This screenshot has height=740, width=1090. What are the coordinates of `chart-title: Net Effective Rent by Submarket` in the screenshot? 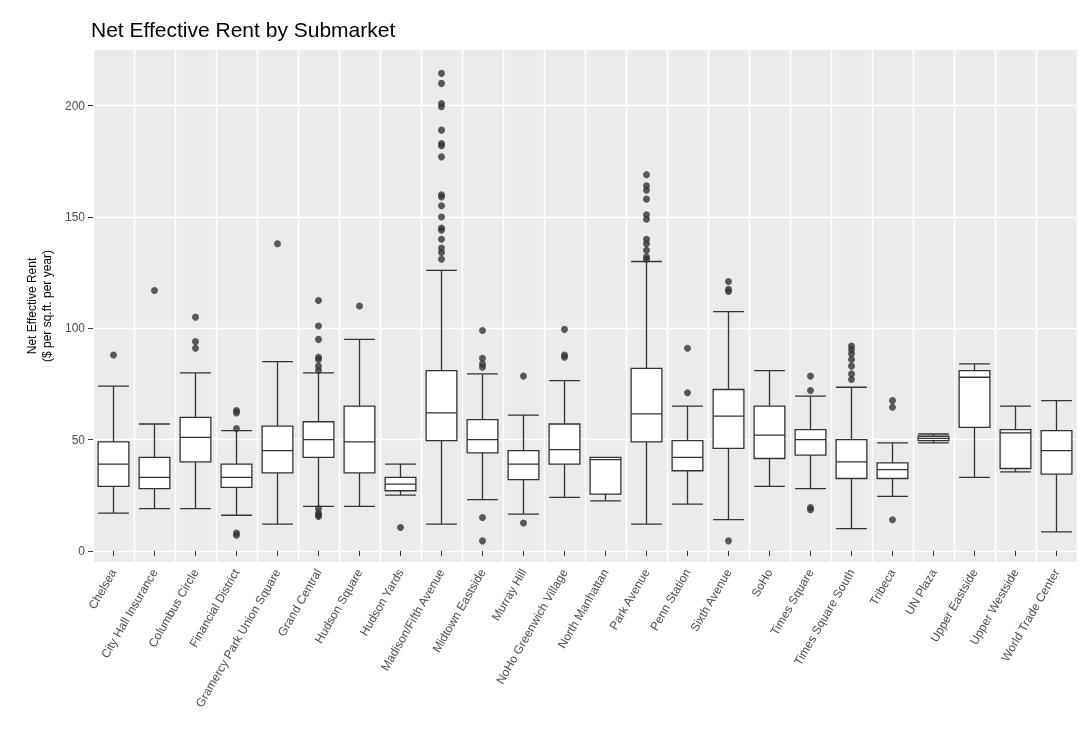 It's located at (243, 29).